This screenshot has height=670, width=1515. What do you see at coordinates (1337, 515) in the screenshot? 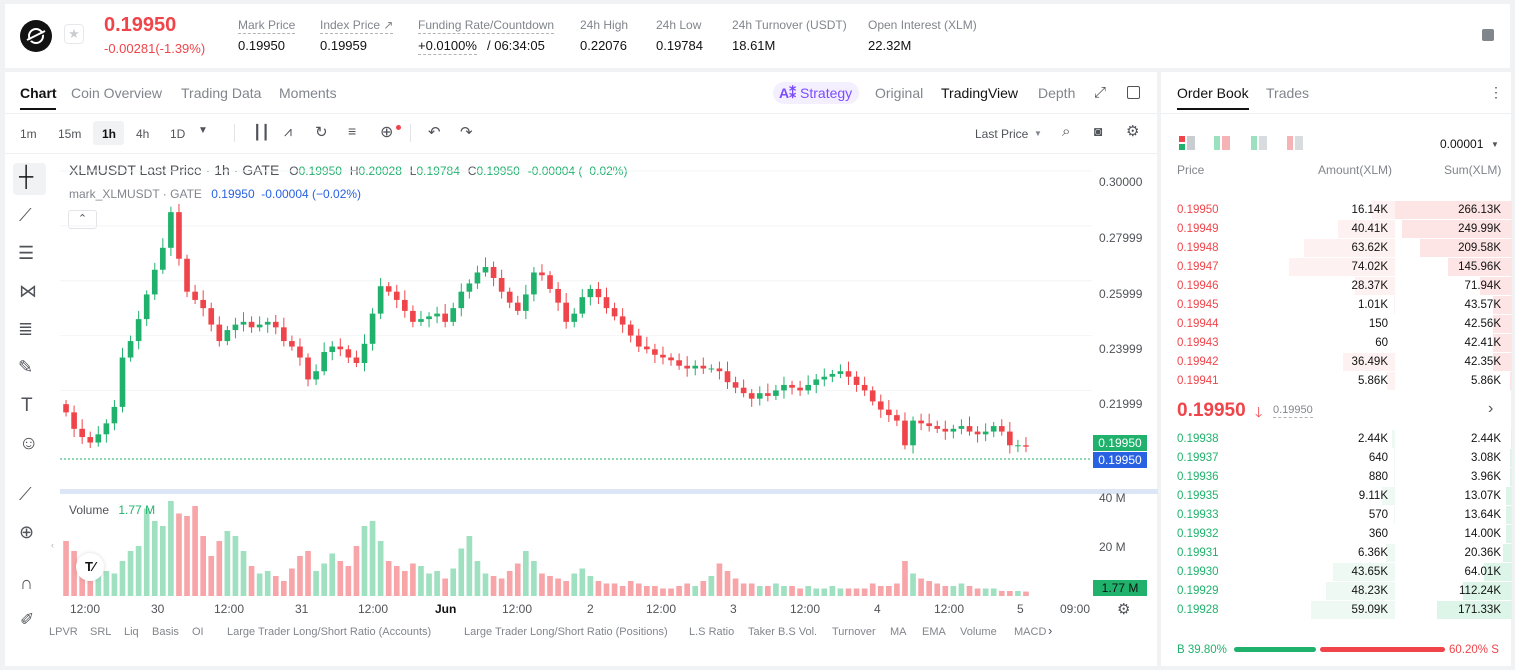
I see `bid-row: 0.19933 570 13.64K` at bounding box center [1337, 515].